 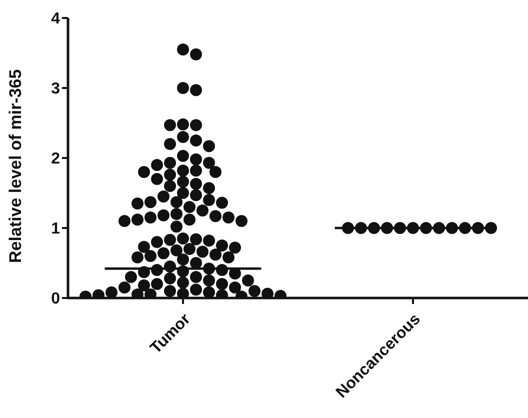 What do you see at coordinates (55, 19) in the screenshot?
I see `y-tick-label: 4` at bounding box center [55, 19].